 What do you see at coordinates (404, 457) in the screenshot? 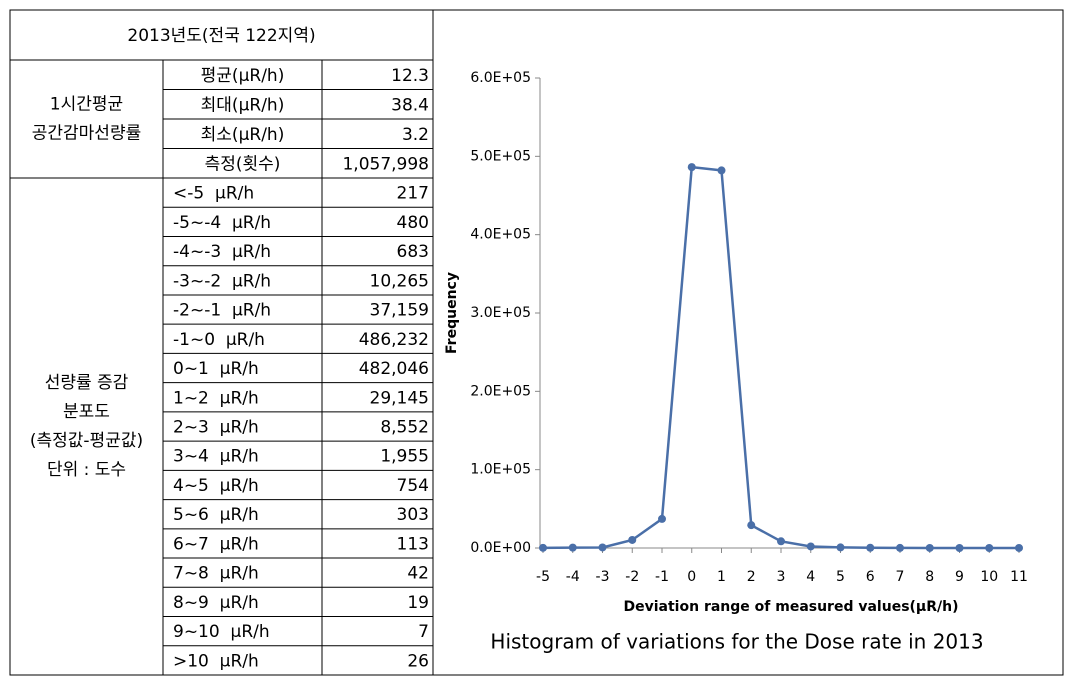
I see `row-value: 1,955` at bounding box center [404, 457].